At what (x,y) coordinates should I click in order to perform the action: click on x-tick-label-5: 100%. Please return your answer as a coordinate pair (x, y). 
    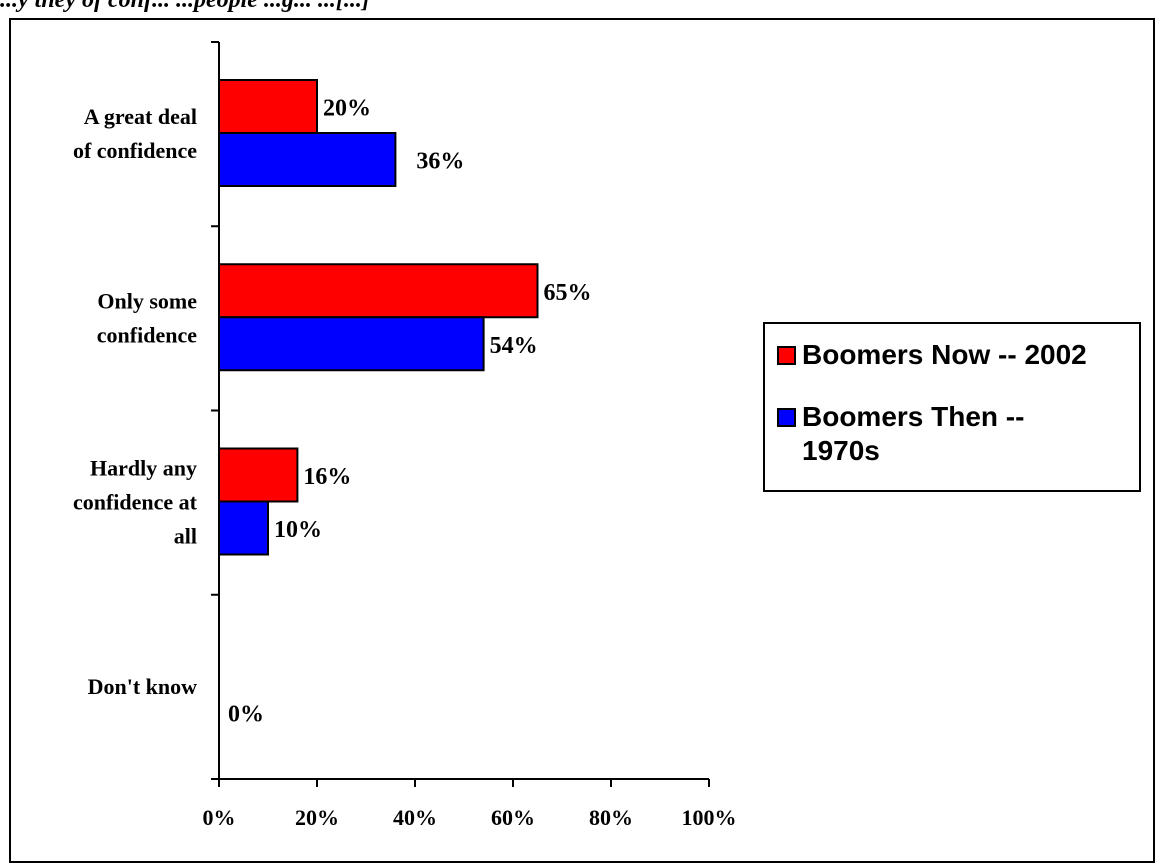
    Looking at the image, I should click on (709, 817).